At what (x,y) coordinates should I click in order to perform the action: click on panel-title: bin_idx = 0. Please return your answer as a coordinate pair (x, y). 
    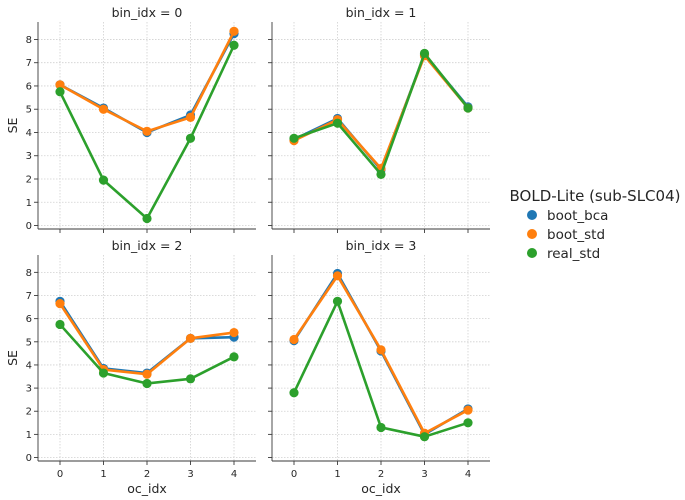
    Looking at the image, I should click on (147, 12).